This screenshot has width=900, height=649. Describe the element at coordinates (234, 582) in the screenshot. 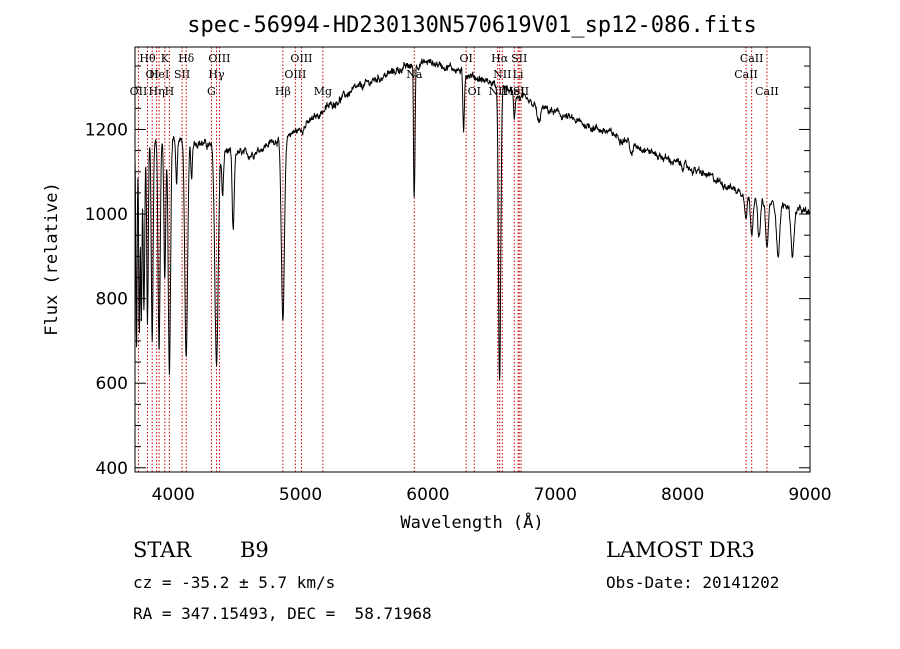

I see `redshift-velocity: cz = -35.2 ± 5.7 km/s` at that location.